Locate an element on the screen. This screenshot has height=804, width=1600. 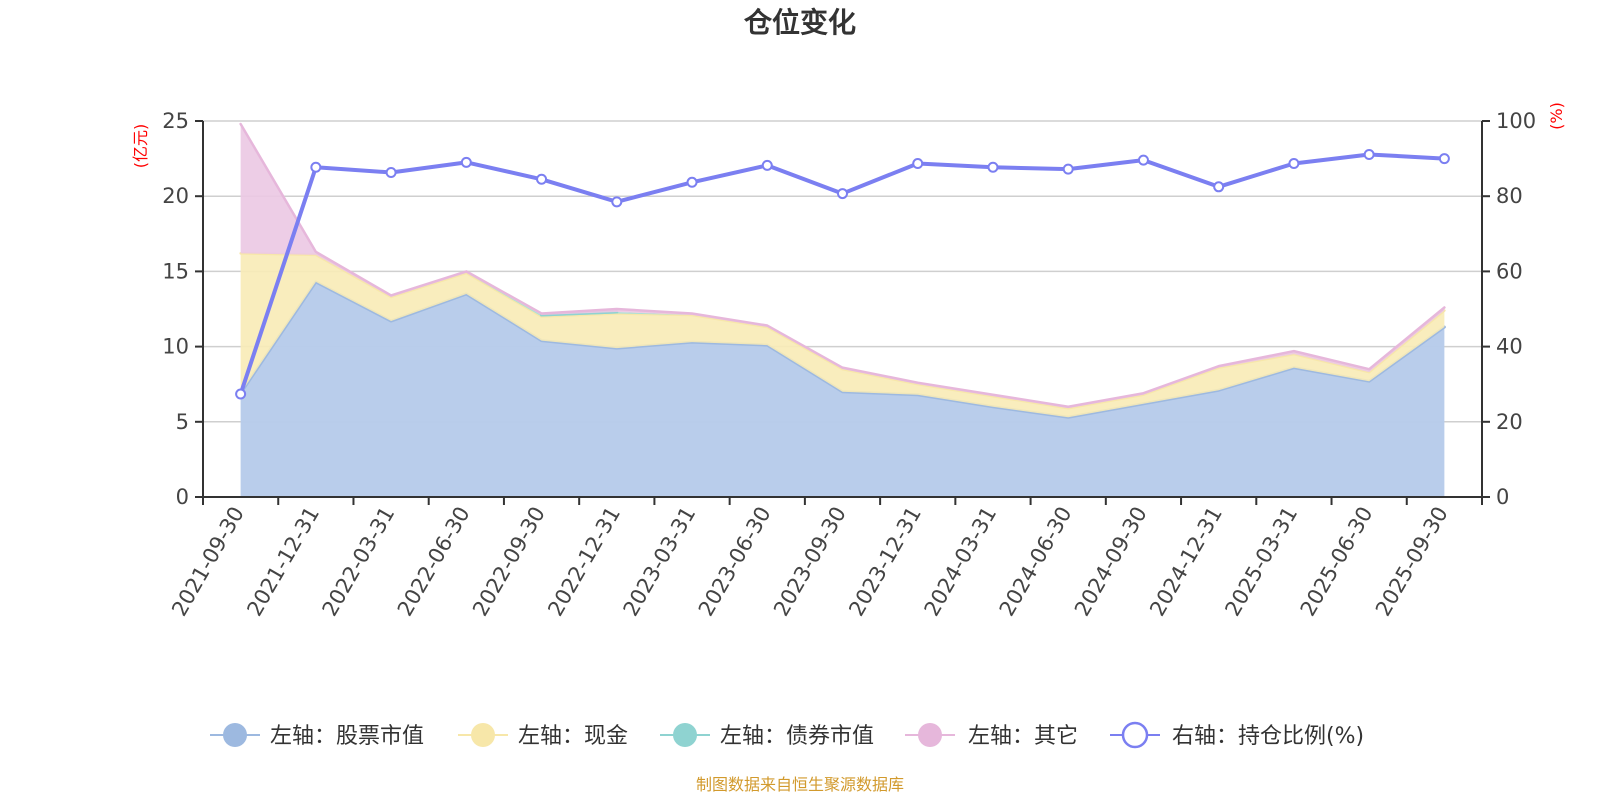
legend-cash-marker is located at coordinates (483, 735).